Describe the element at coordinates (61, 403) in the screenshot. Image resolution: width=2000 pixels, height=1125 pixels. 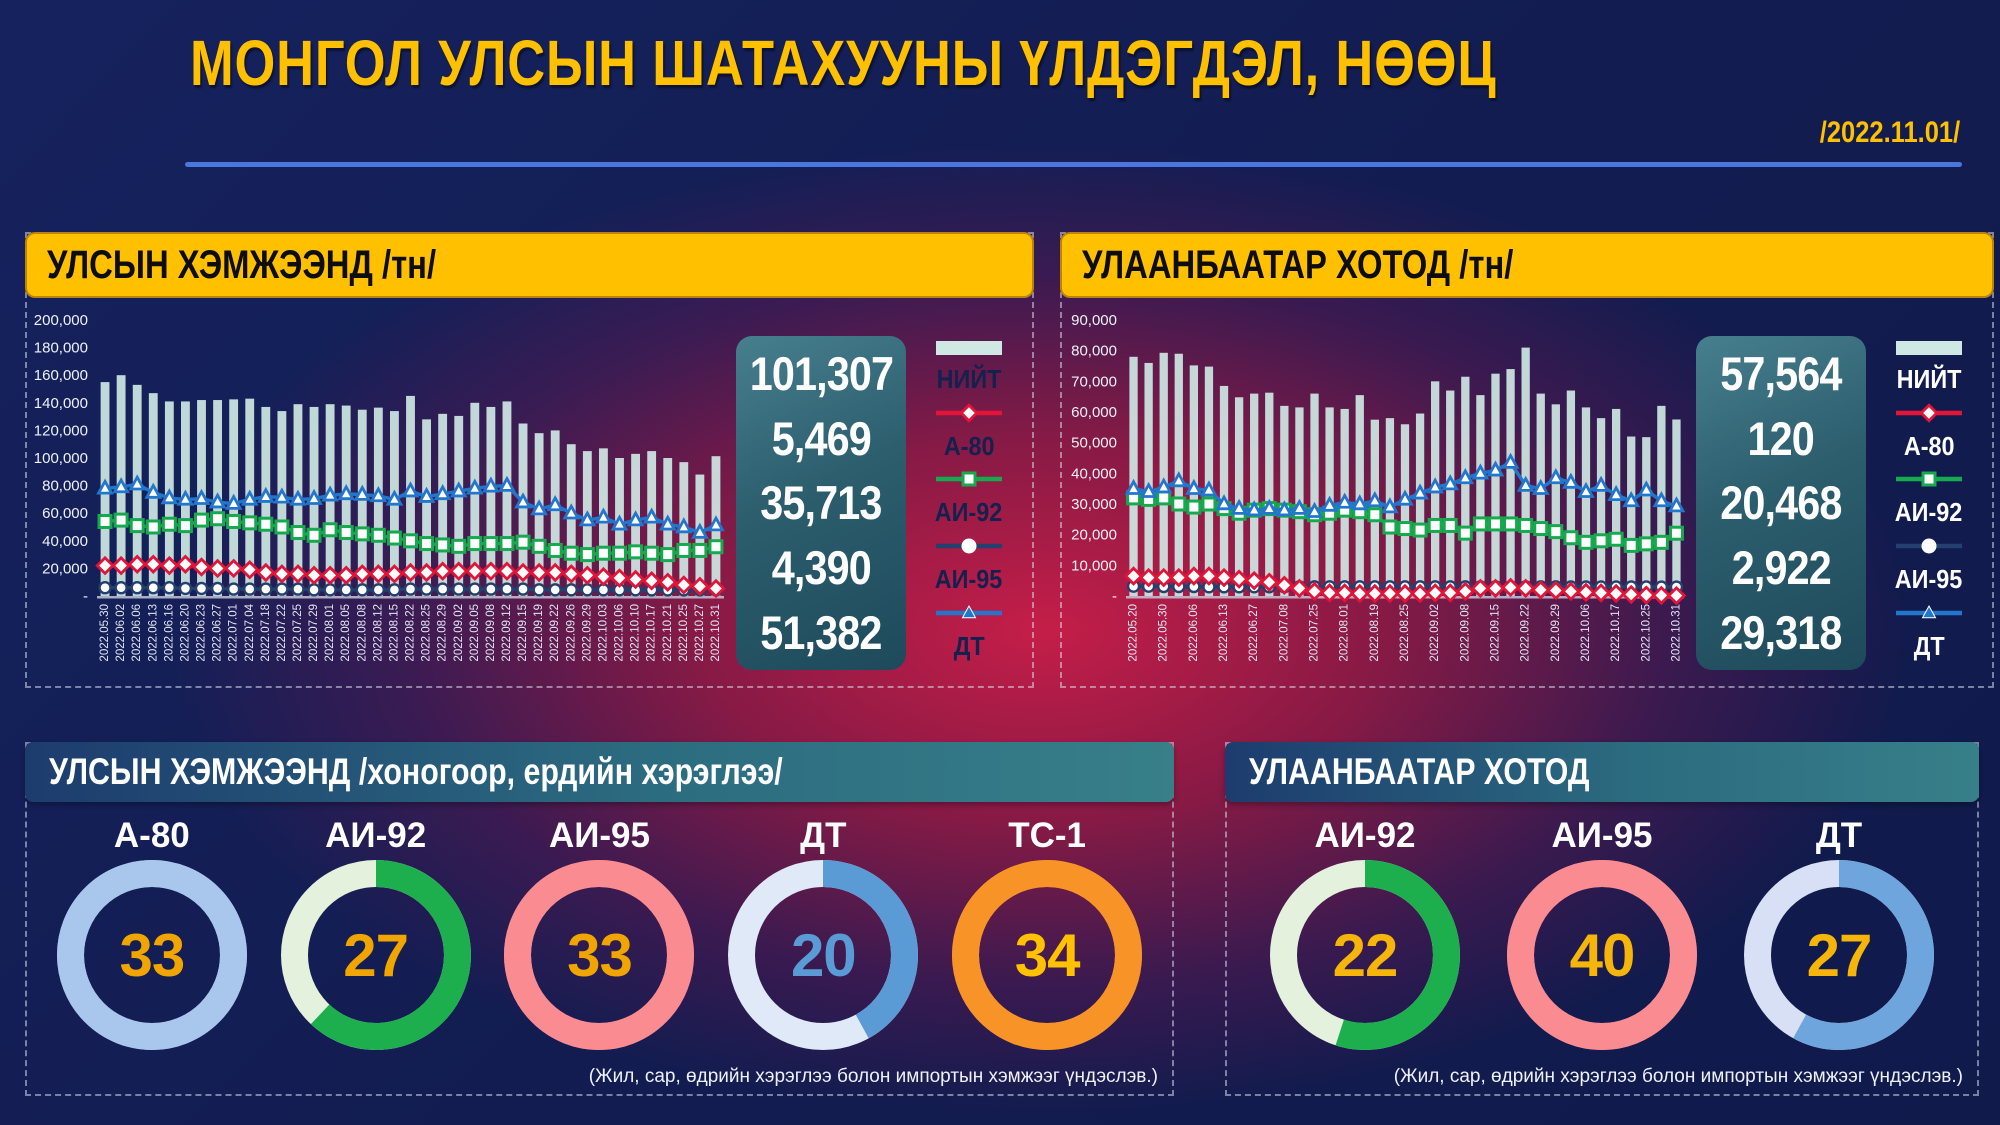
I see `svg-text: 140,000` at that location.